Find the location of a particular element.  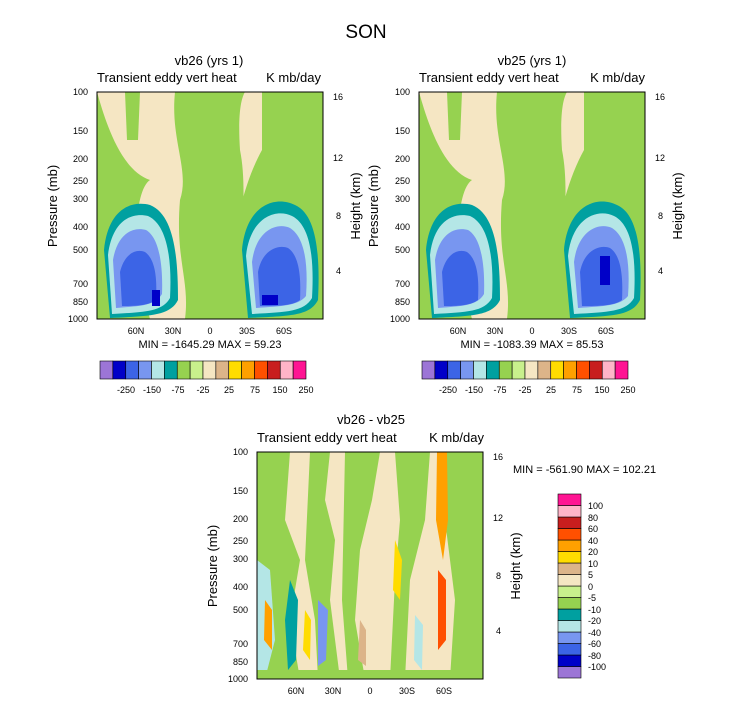

colorbar-label: -40 is located at coordinates (594, 633).